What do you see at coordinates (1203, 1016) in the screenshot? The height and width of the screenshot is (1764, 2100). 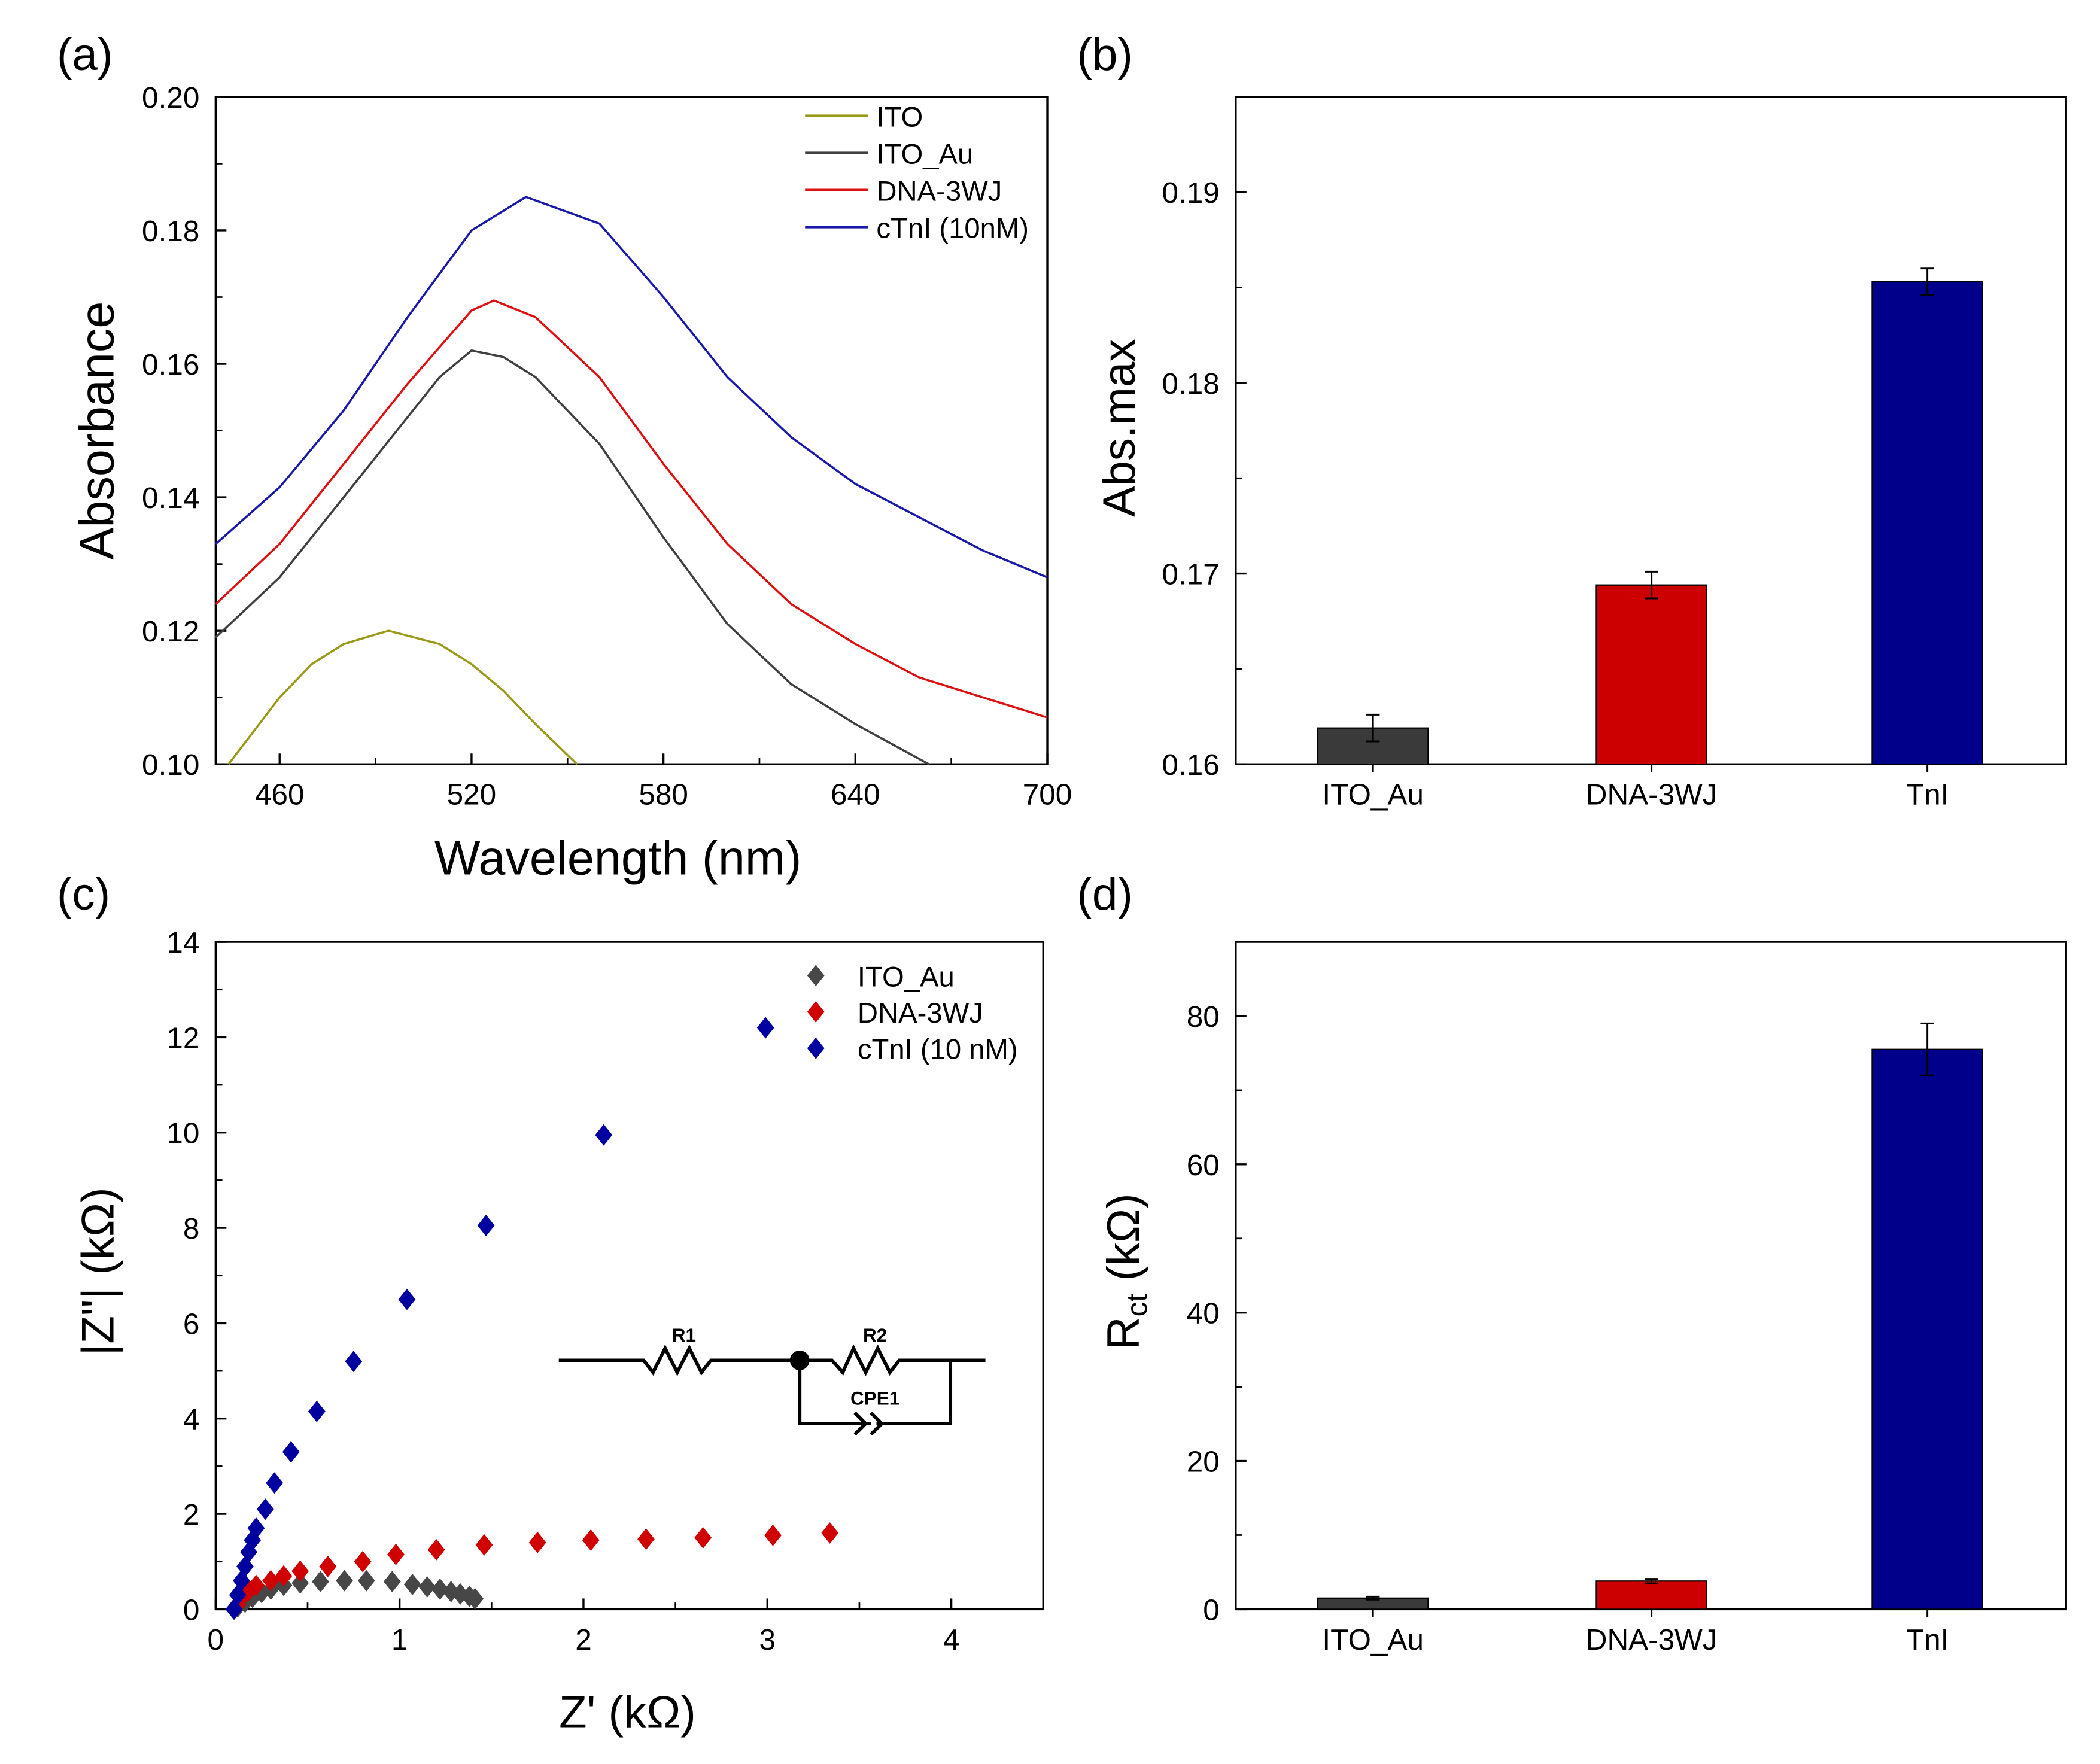 I see `y-tick-label: 80` at bounding box center [1203, 1016].